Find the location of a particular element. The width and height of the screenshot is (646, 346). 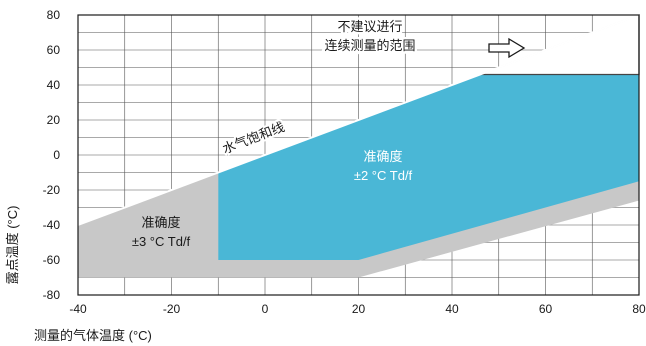

y-tick-label: -40 is located at coordinates (52, 225).